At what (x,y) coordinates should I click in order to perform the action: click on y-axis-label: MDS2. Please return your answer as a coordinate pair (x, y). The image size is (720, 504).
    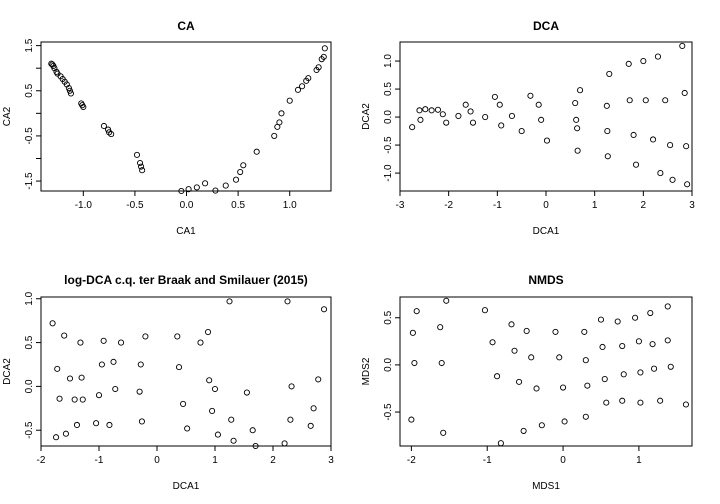
    Looking at the image, I should click on (366, 371).